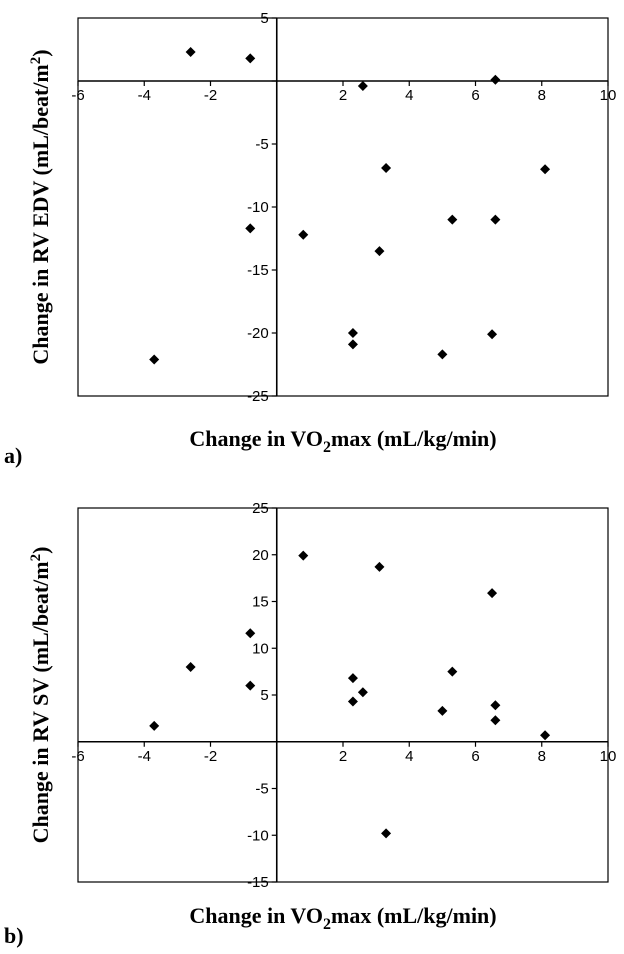 This screenshot has width=624, height=954. What do you see at coordinates (260, 648) in the screenshot?
I see `y-tick-label-b: 10` at bounding box center [260, 648].